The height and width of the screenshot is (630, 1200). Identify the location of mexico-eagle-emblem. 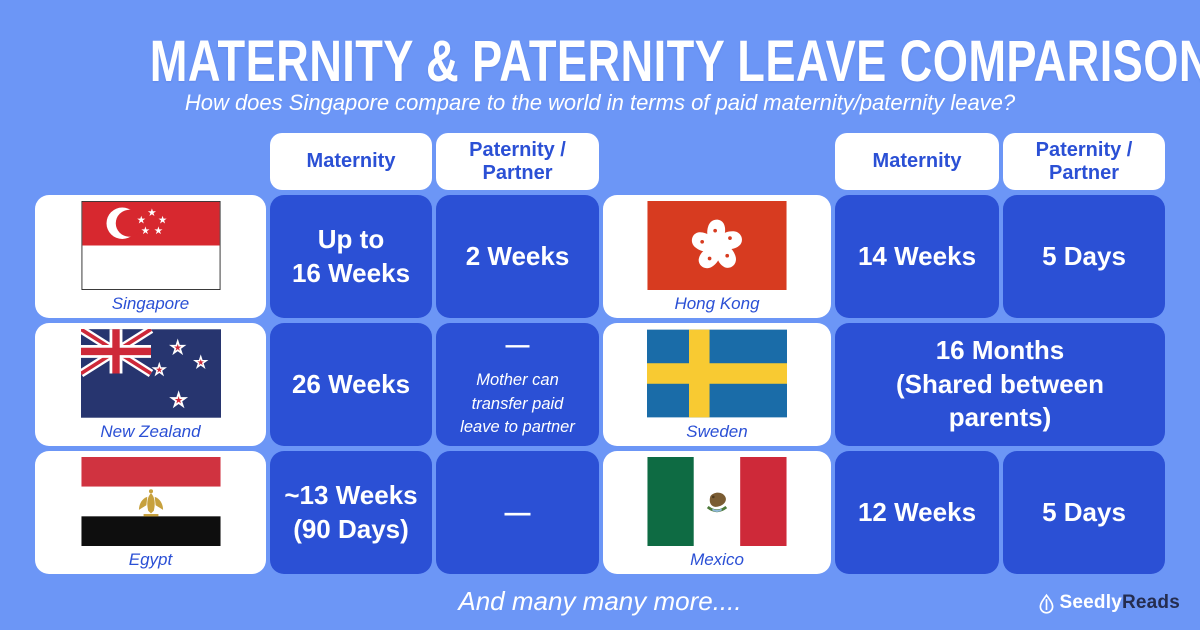
(717, 502).